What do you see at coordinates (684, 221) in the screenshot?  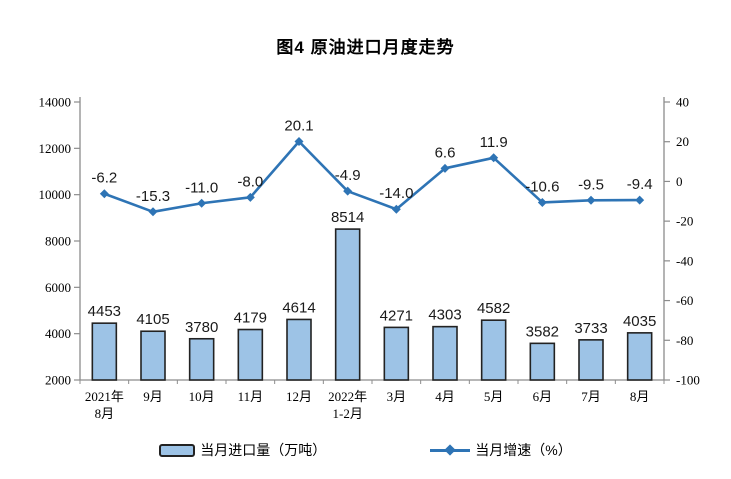 I see `right-axis-tick-label: -20` at bounding box center [684, 221].